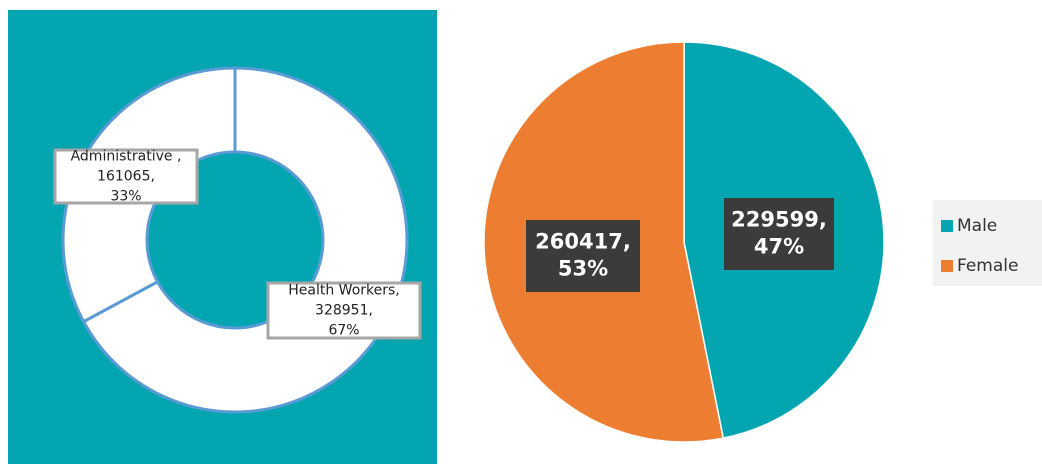 Image resolution: width=1042 pixels, height=464 pixels. What do you see at coordinates (987, 266) in the screenshot?
I see `legend-label: Female` at bounding box center [987, 266].